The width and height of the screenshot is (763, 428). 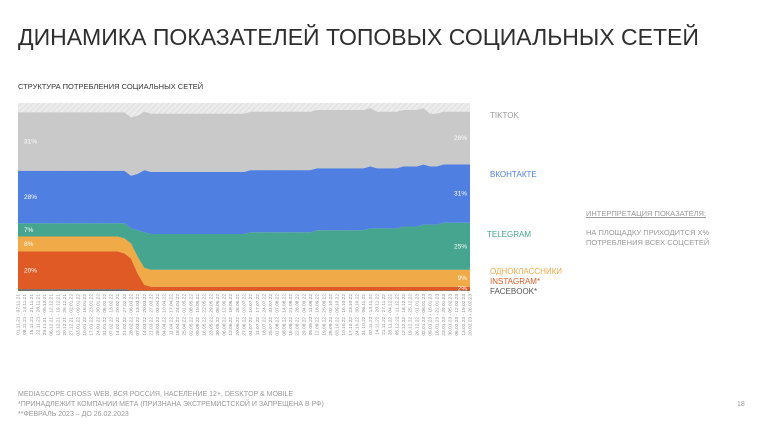 I want to click on x-tick-label: 13.12.21 - 19.12.21, so click(x=58, y=315).